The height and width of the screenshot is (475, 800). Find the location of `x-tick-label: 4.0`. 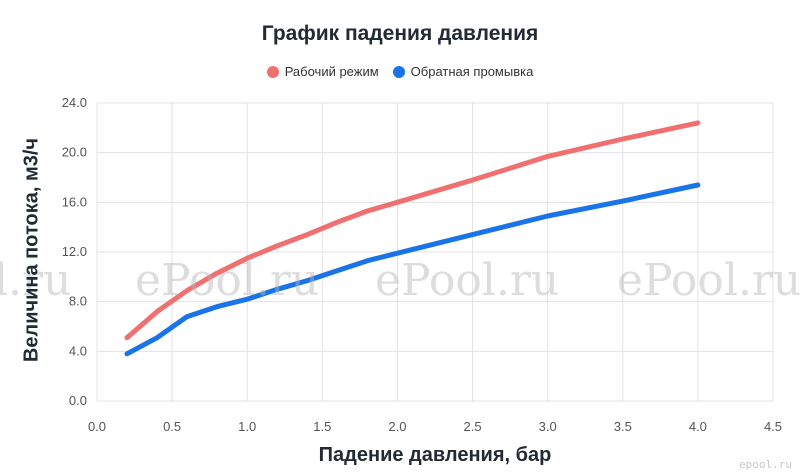

x-tick-label: 4.0 is located at coordinates (698, 426).